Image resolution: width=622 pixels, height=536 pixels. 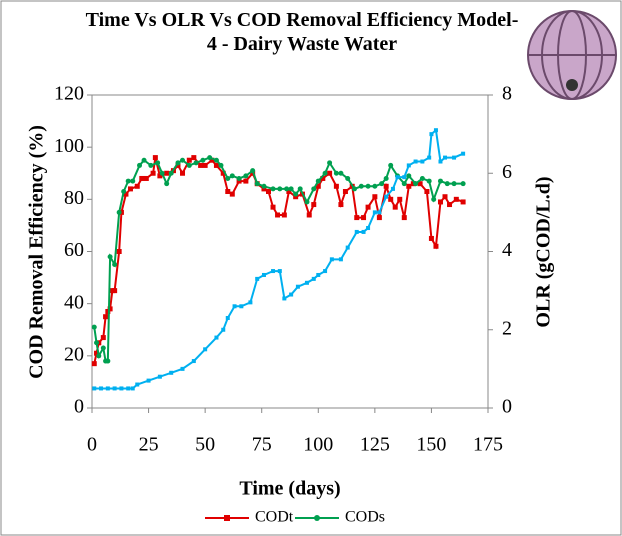 What do you see at coordinates (37, 252) in the screenshot?
I see `y-axis-label: COD Removal Efficiency (%)` at bounding box center [37, 252].